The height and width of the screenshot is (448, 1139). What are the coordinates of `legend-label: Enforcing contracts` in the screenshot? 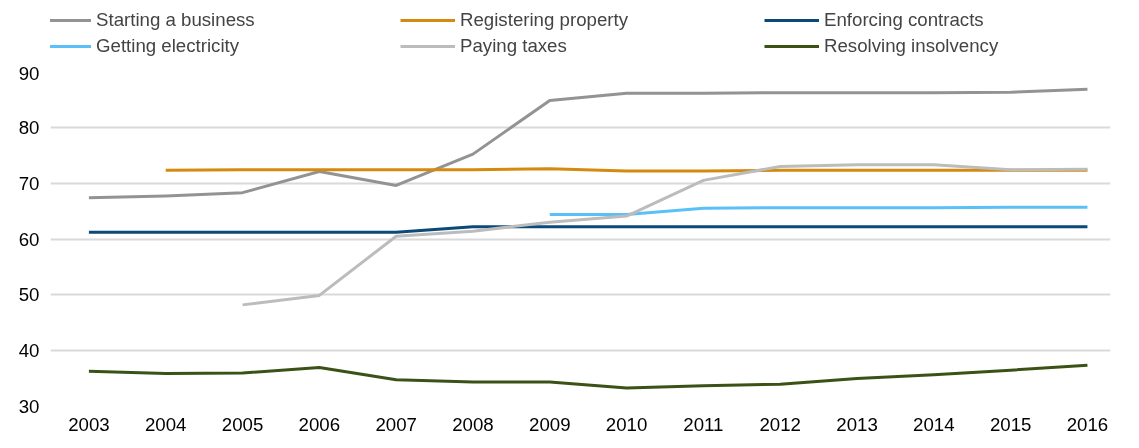 It's located at (904, 20).